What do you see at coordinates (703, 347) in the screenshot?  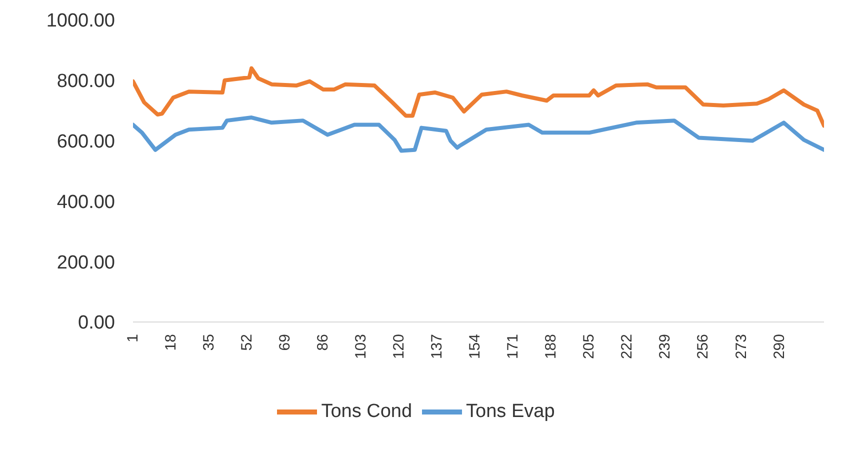 I see `x-tick-label: 256` at bounding box center [703, 347].